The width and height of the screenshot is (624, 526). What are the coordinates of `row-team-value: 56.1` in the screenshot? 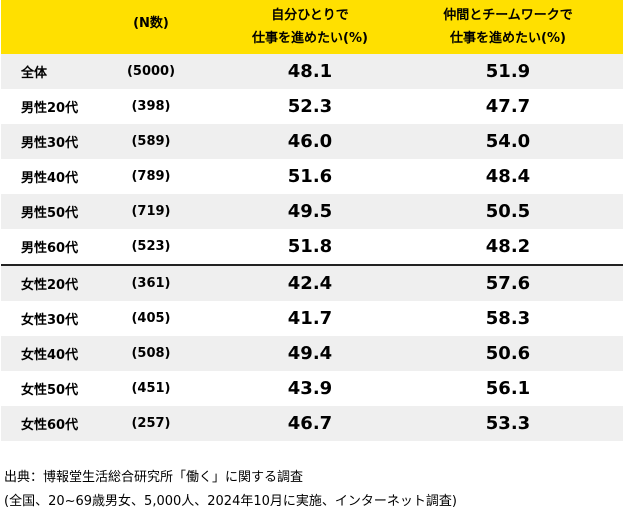 It's located at (508, 388).